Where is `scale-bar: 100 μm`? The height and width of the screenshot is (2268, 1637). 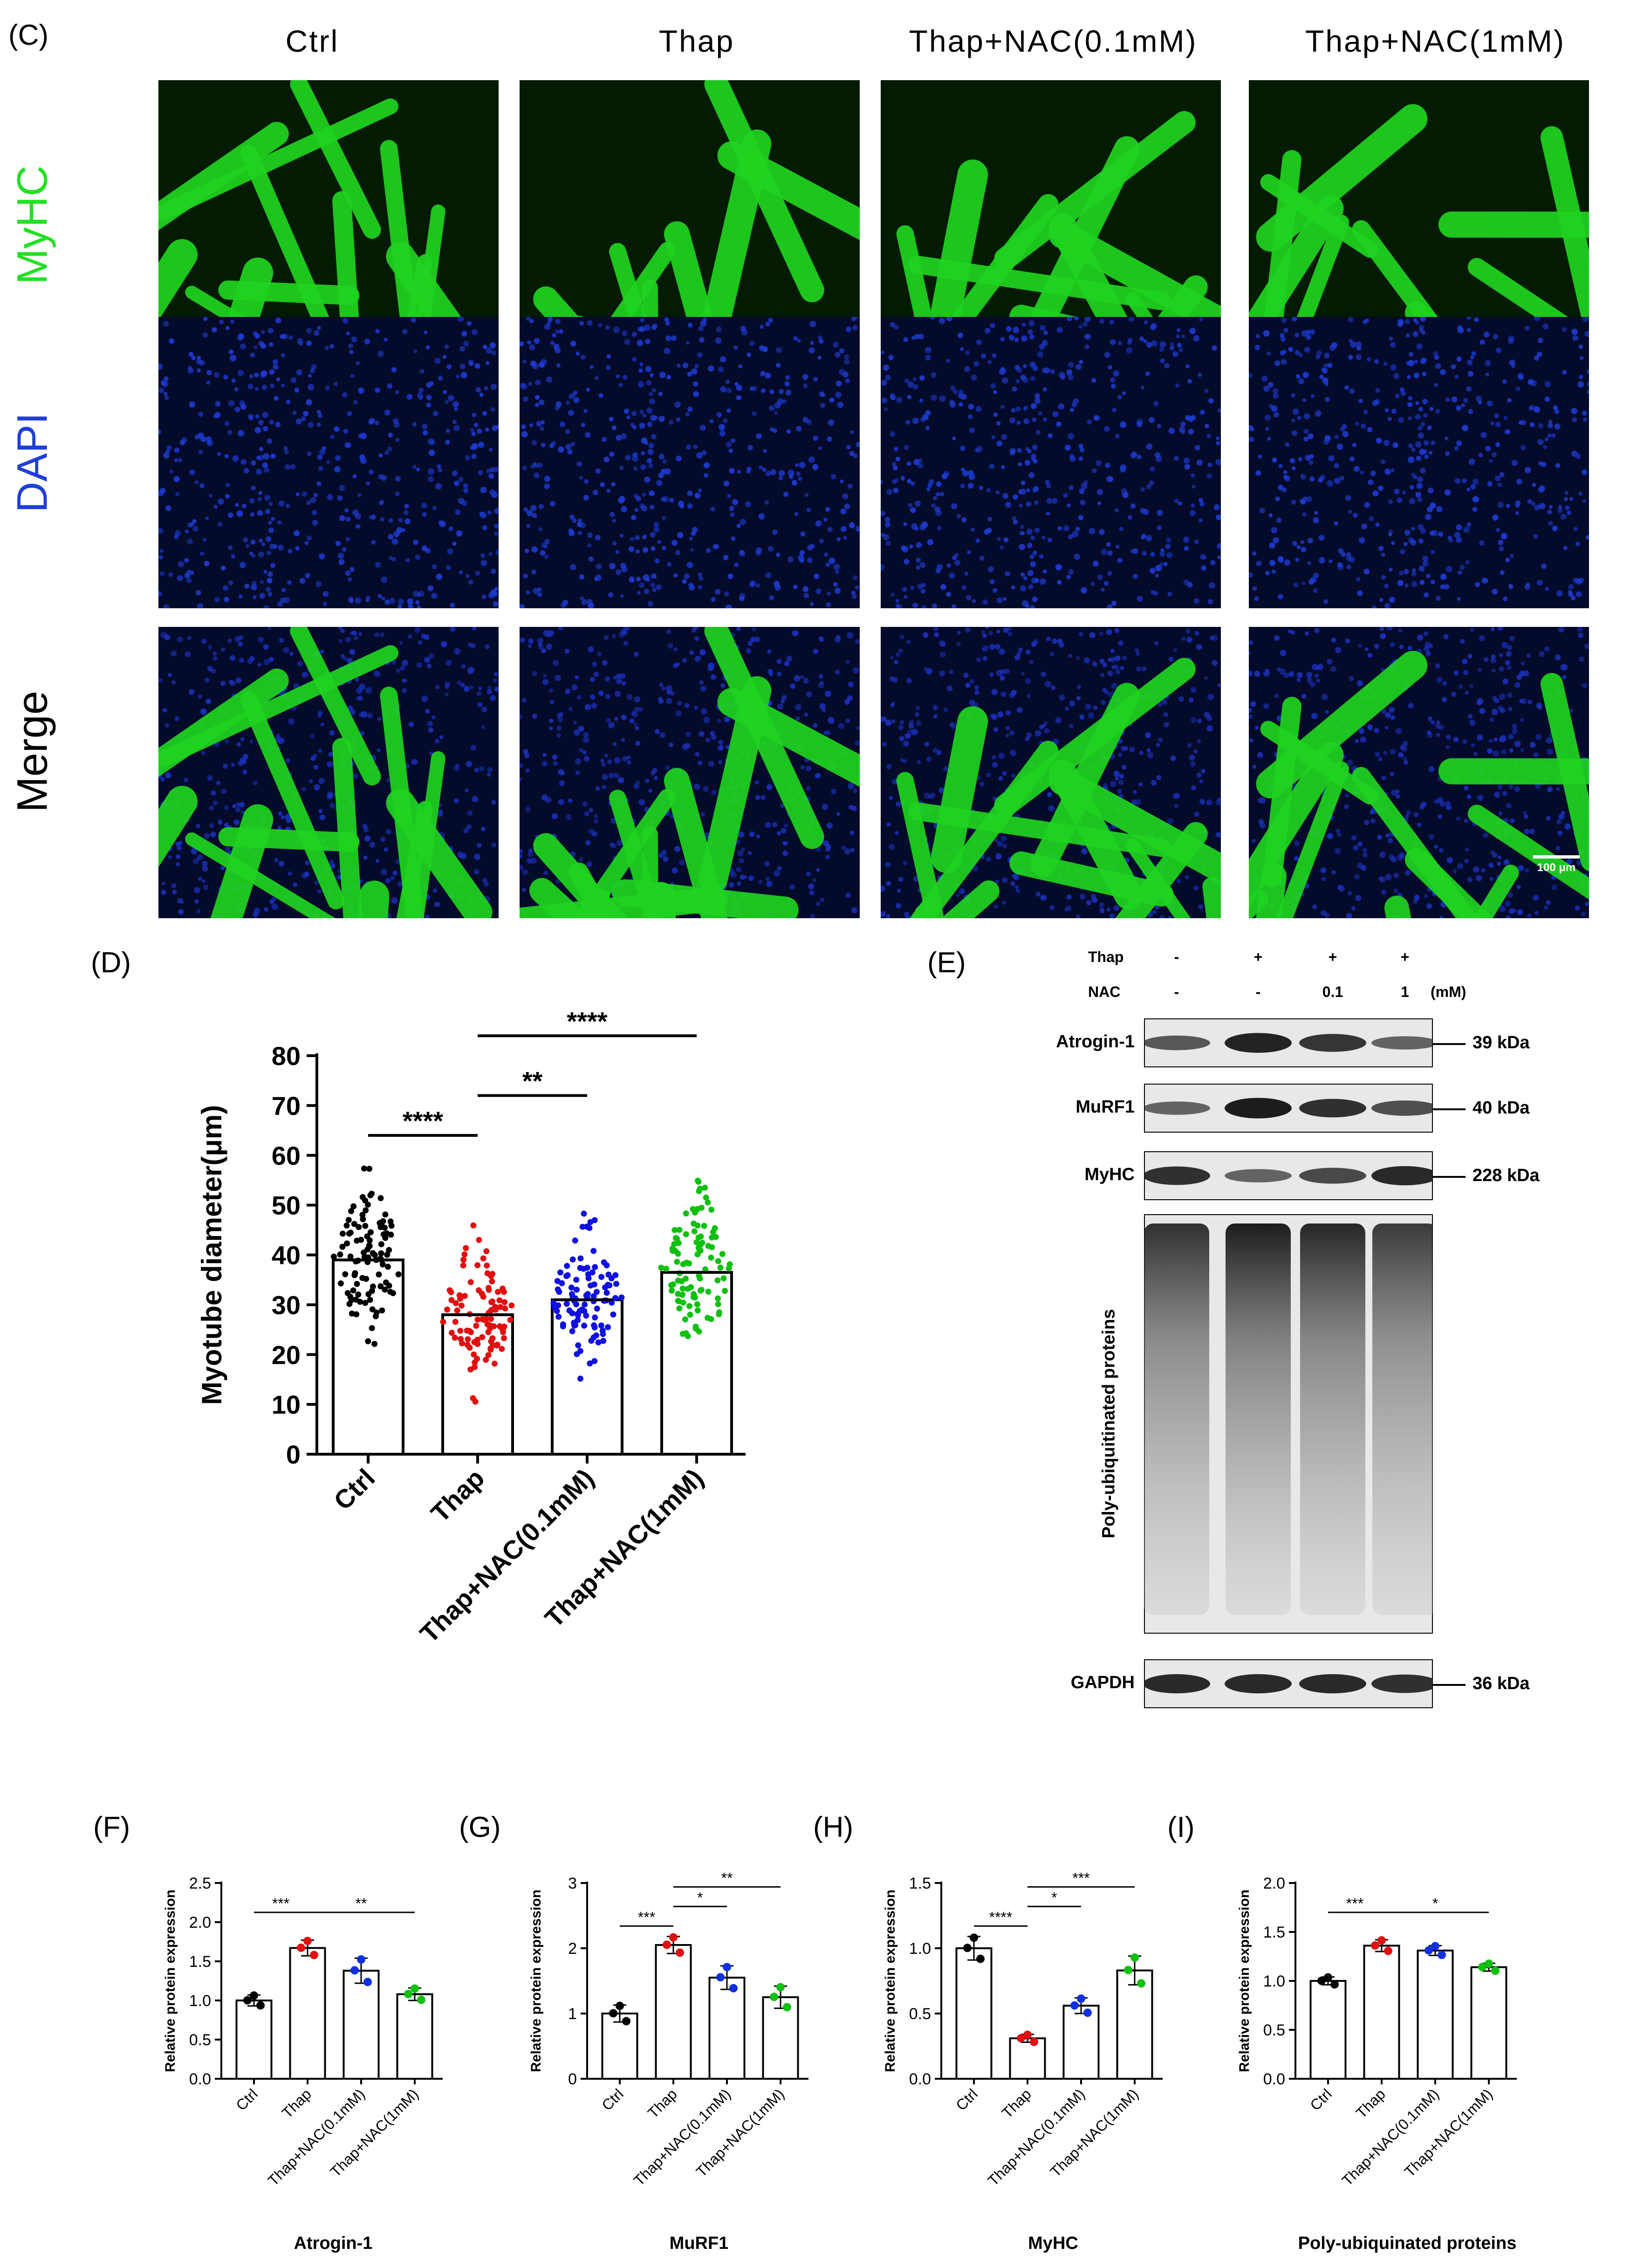
scale-bar: 100 μm is located at coordinates (1556, 865).